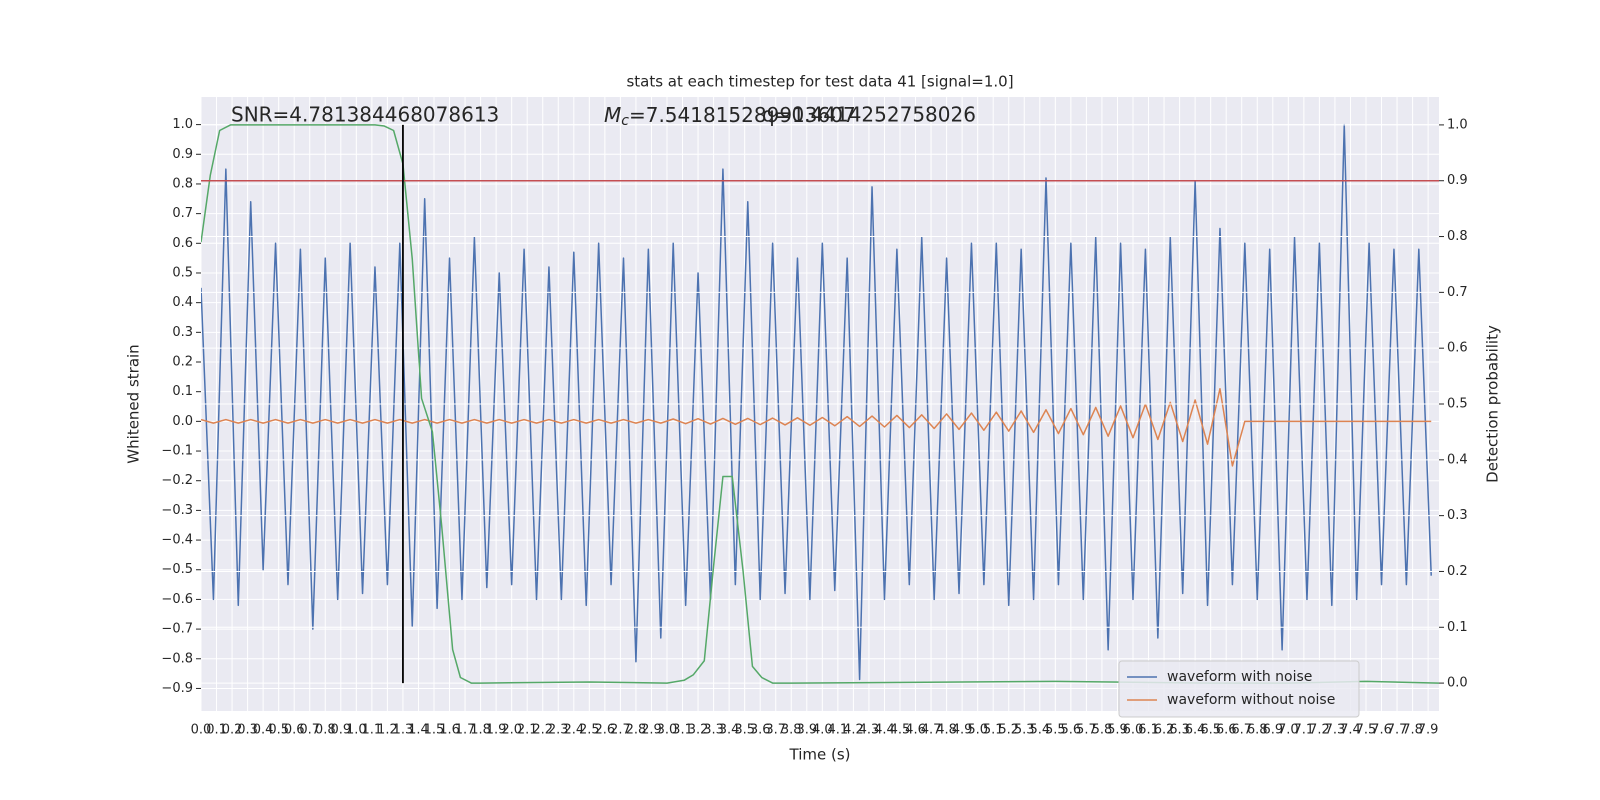 This screenshot has height=800, width=1600. What do you see at coordinates (403, 730) in the screenshot?
I see `x-tick-label: 1.3` at bounding box center [403, 730].